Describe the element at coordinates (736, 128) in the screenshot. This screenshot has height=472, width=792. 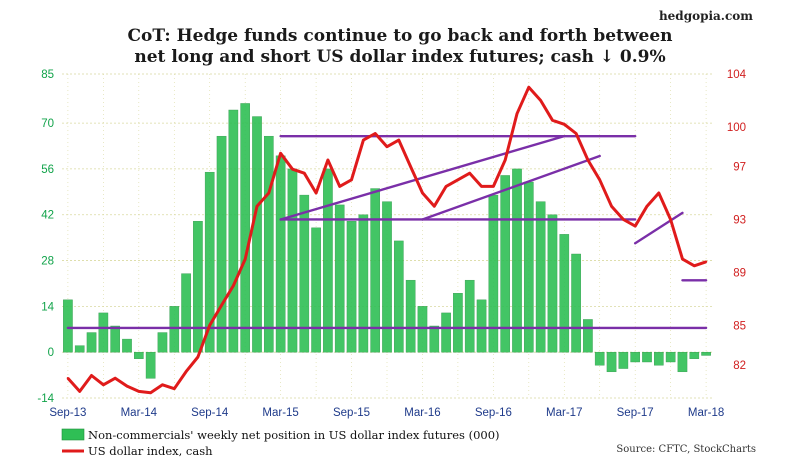
I see `right-tick-label-1: 100` at that location.